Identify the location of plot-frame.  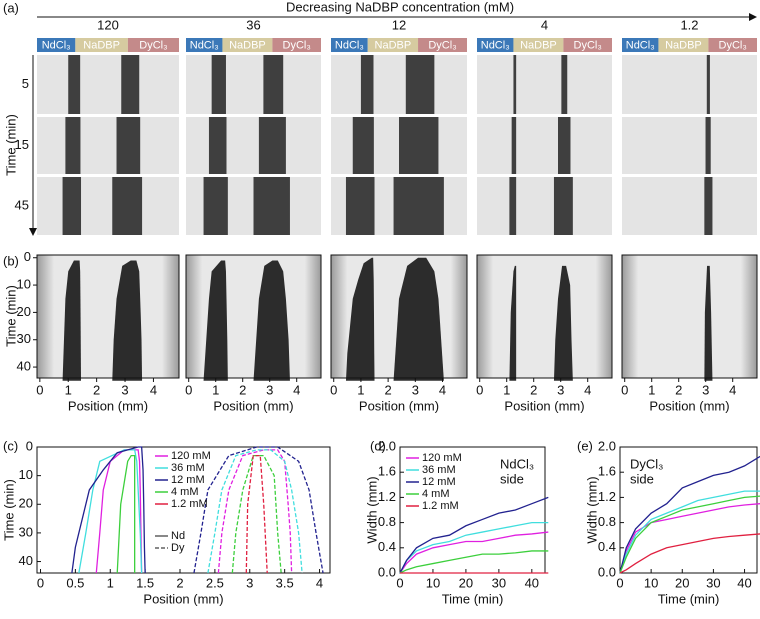
(183, 510).